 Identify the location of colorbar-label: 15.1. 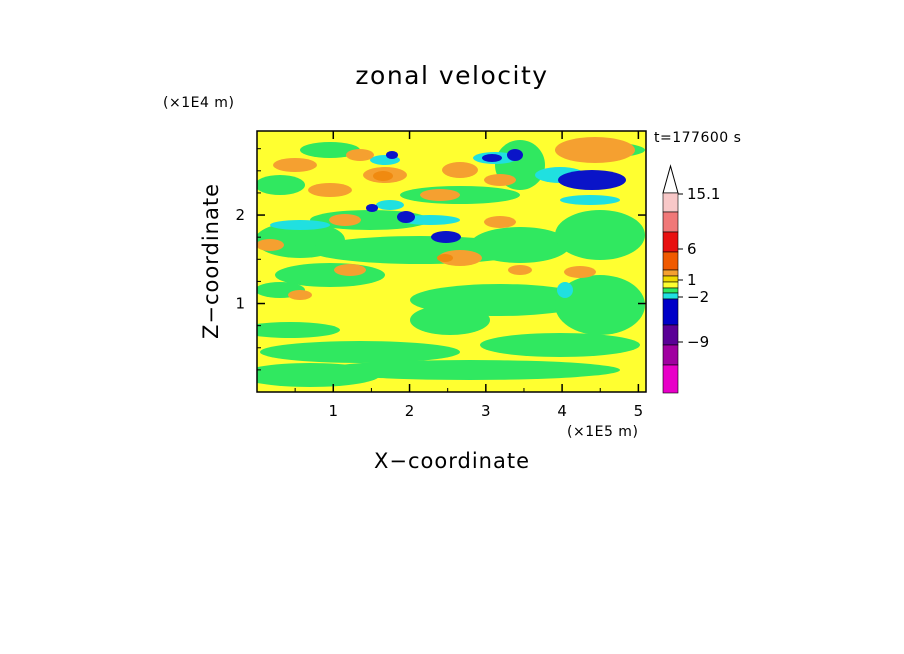
(703, 194).